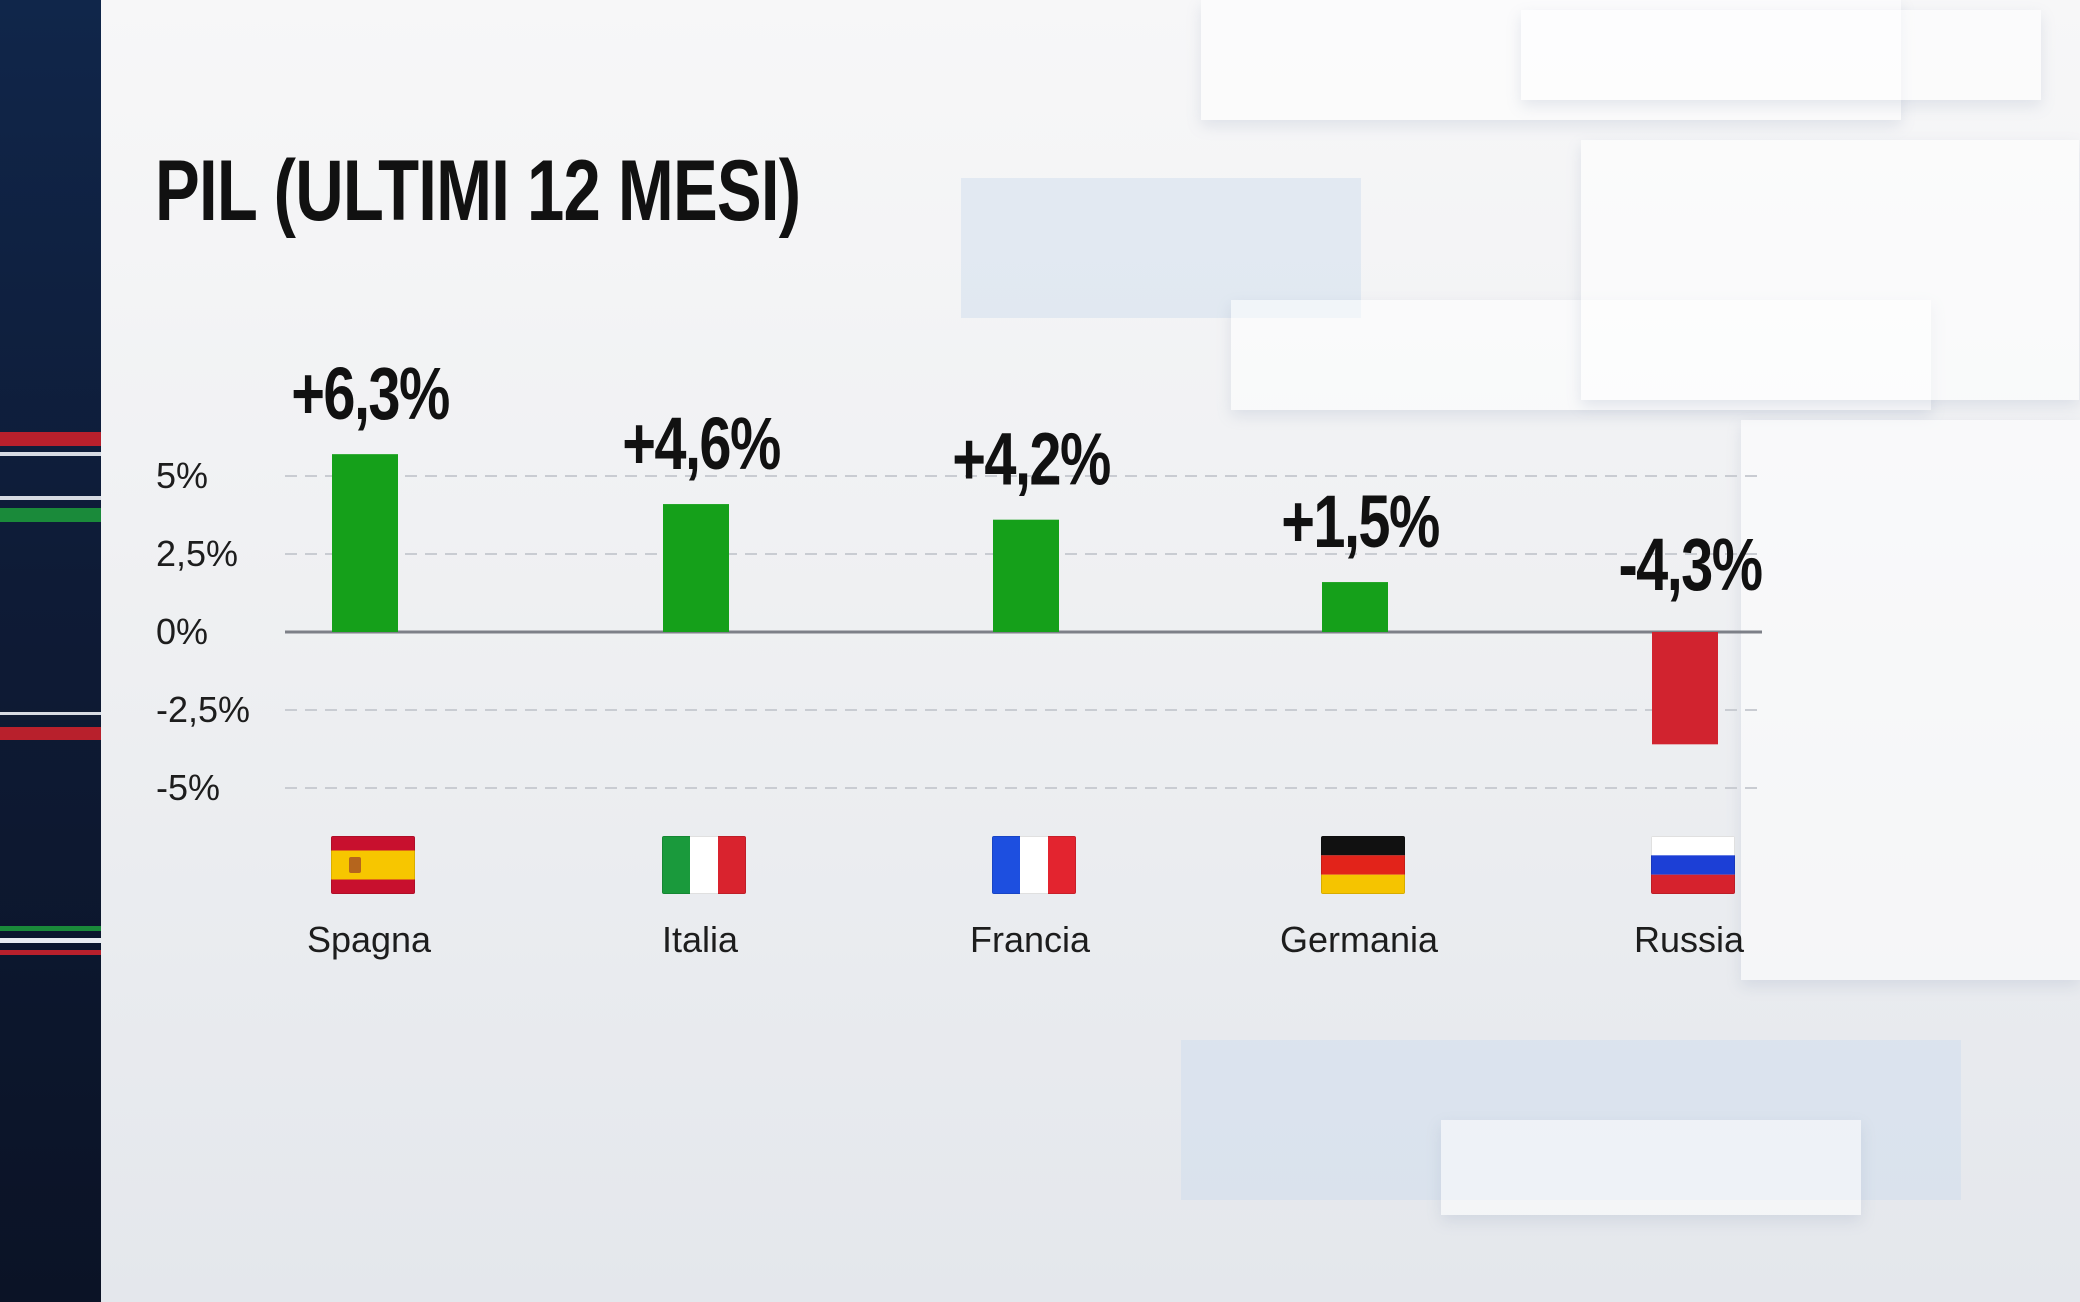 Image resolution: width=2080 pixels, height=1302 pixels. Describe the element at coordinates (700, 939) in the screenshot. I see `category-label: Italia` at that location.